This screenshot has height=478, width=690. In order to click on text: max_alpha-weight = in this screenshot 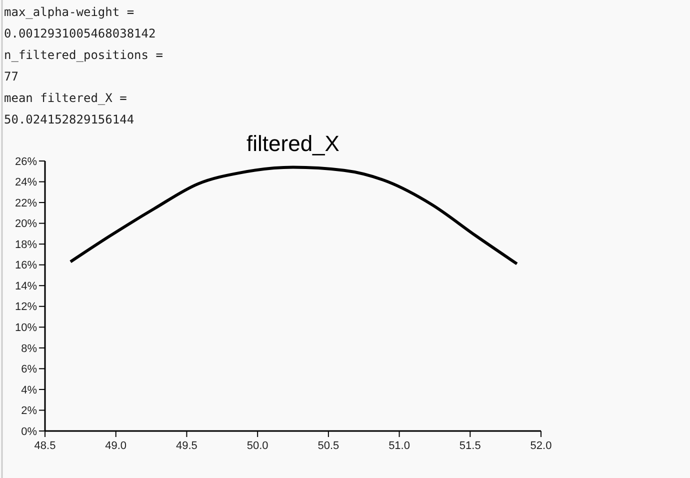, I will do `click(69, 12)`.